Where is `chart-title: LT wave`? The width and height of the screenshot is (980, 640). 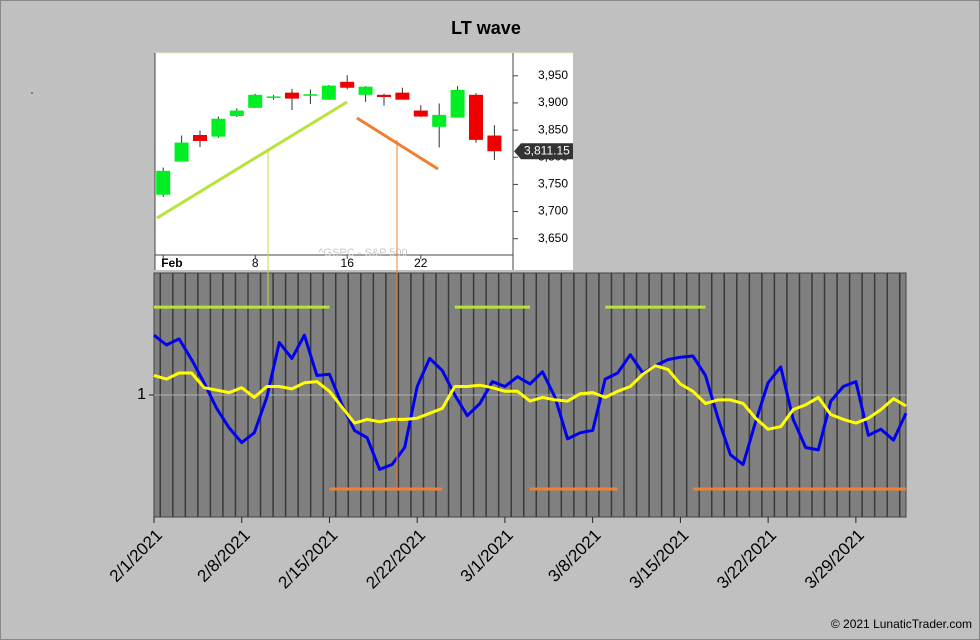 chart-title: LT wave is located at coordinates (486, 28).